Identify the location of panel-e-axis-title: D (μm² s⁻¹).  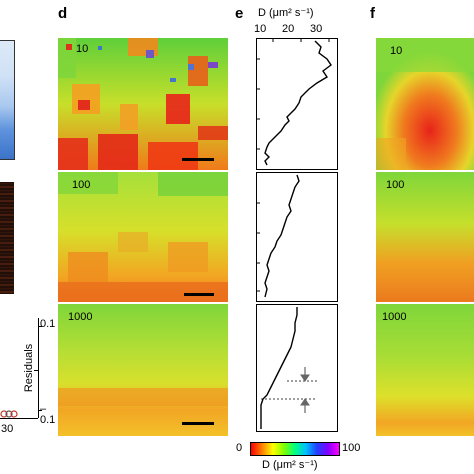
(286, 13).